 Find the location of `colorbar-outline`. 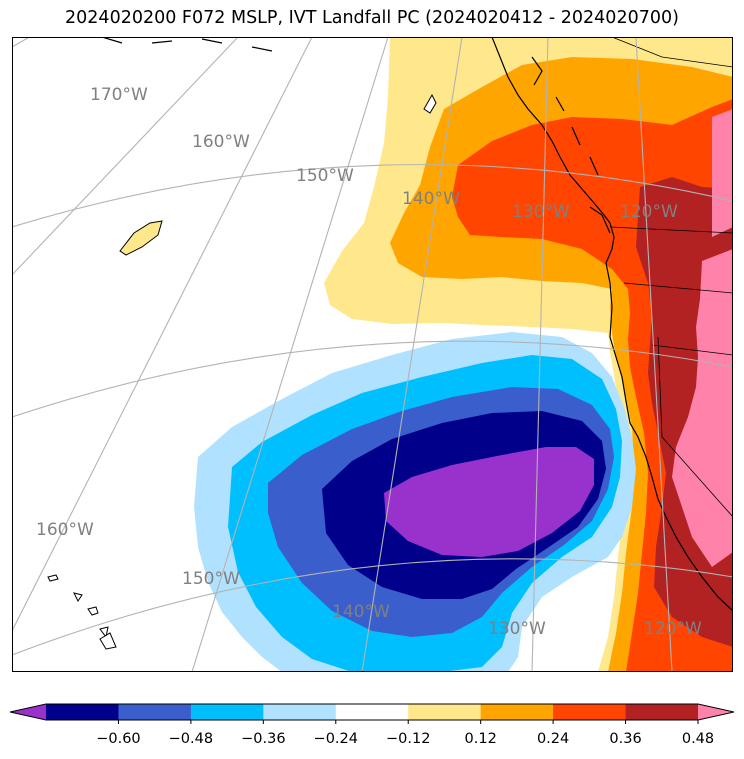

colorbar-outline is located at coordinates (372, 712).